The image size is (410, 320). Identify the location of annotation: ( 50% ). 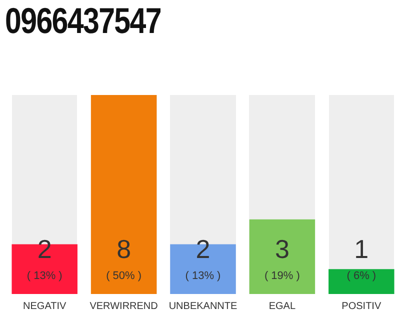
(124, 276).